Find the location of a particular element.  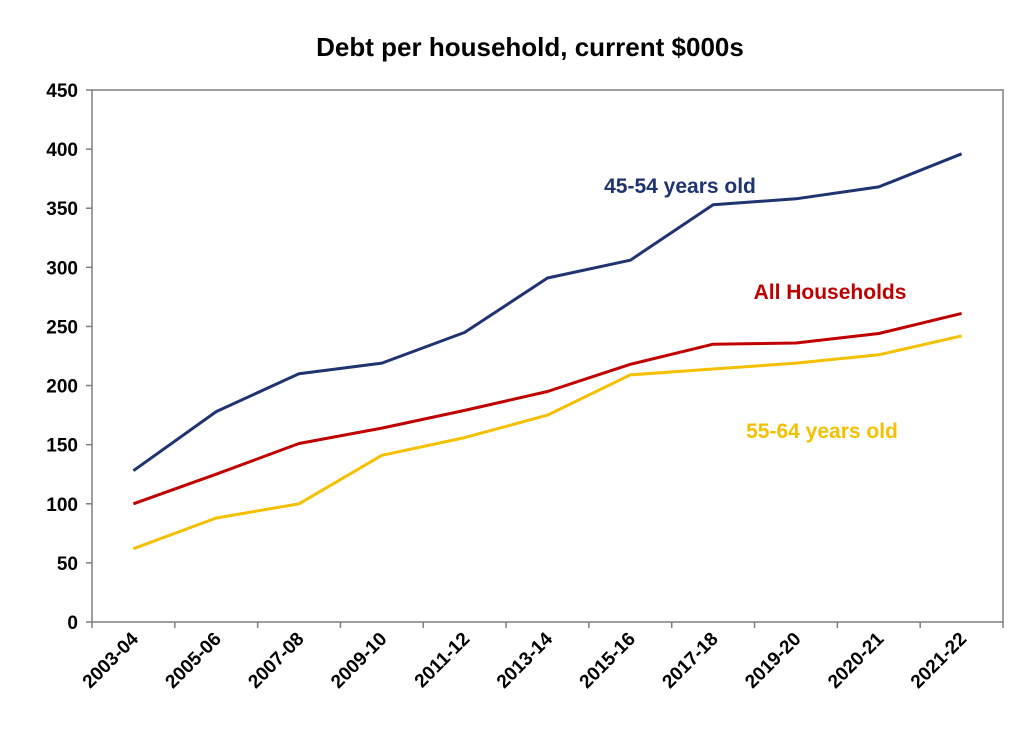

x-tick-label: 2011-12 is located at coordinates (442, 660).